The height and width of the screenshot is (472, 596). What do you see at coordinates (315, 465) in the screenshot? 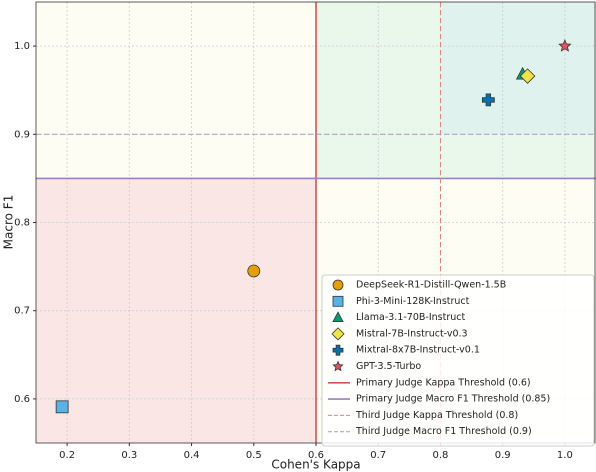
I see `x-axis-label: Cohen's Kappa` at bounding box center [315, 465].